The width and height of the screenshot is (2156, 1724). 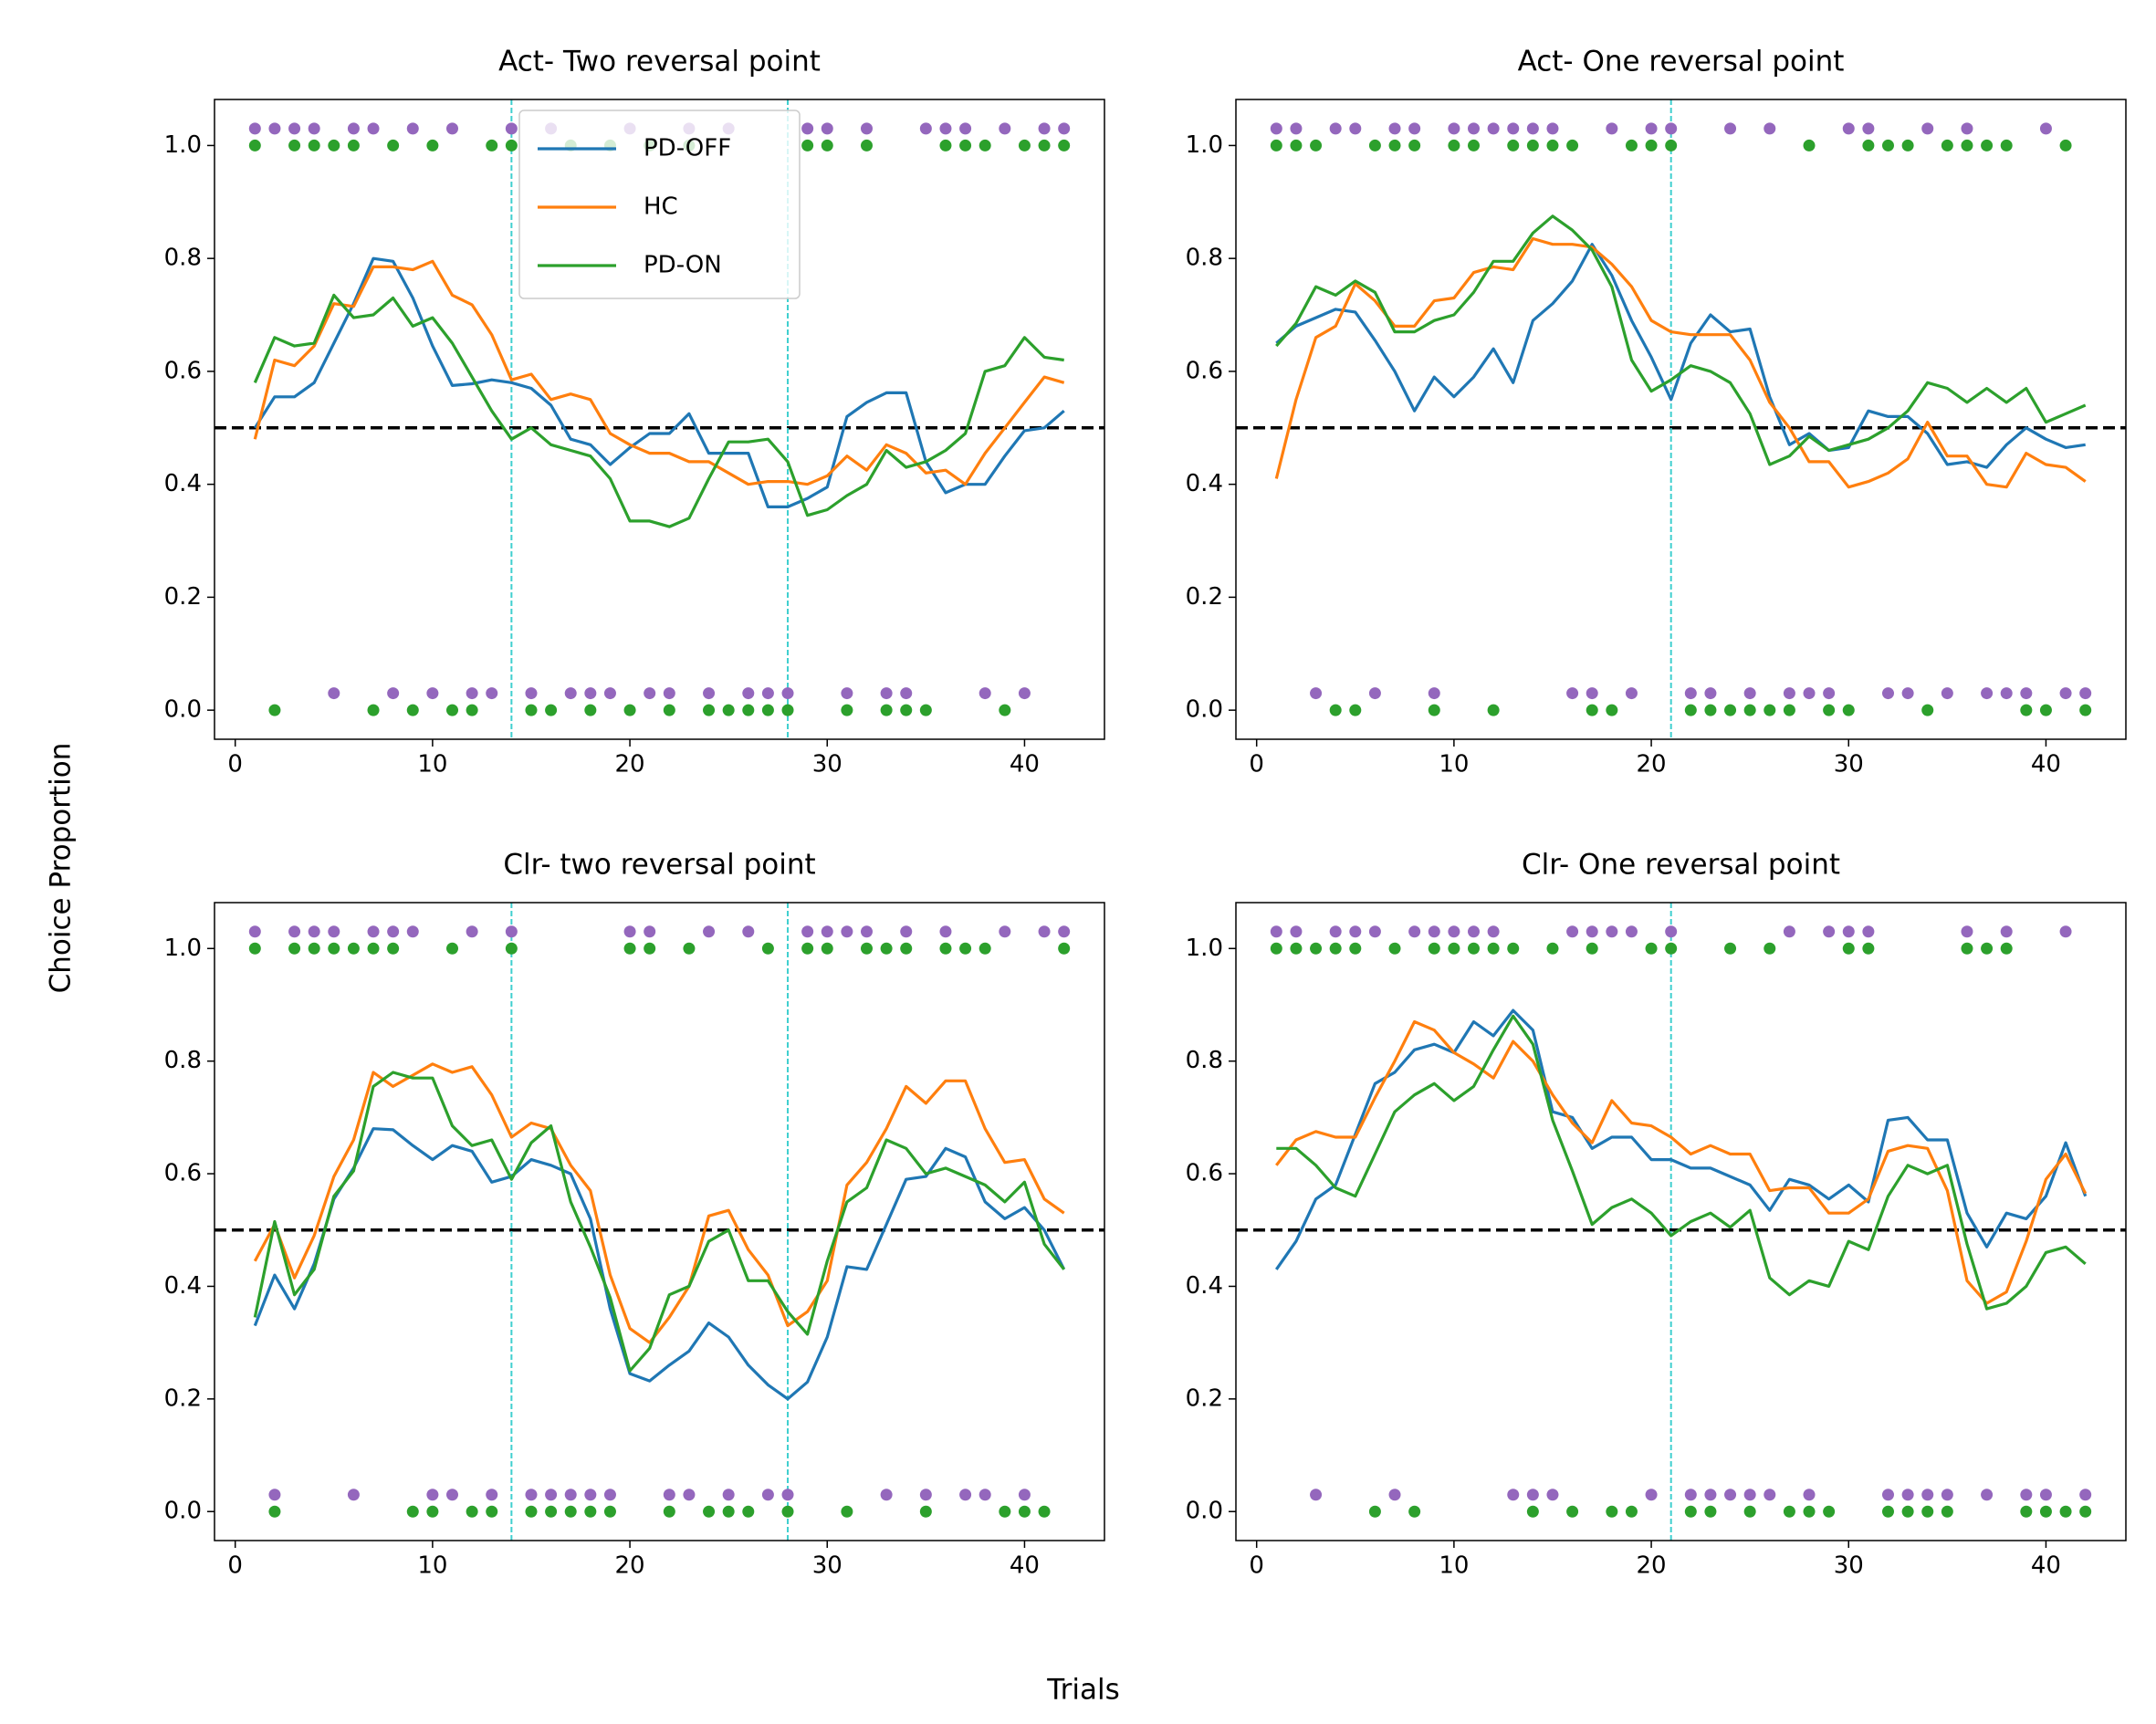 What do you see at coordinates (659, 205) in the screenshot?
I see `legend: PD-OFF HC PD-ON` at bounding box center [659, 205].